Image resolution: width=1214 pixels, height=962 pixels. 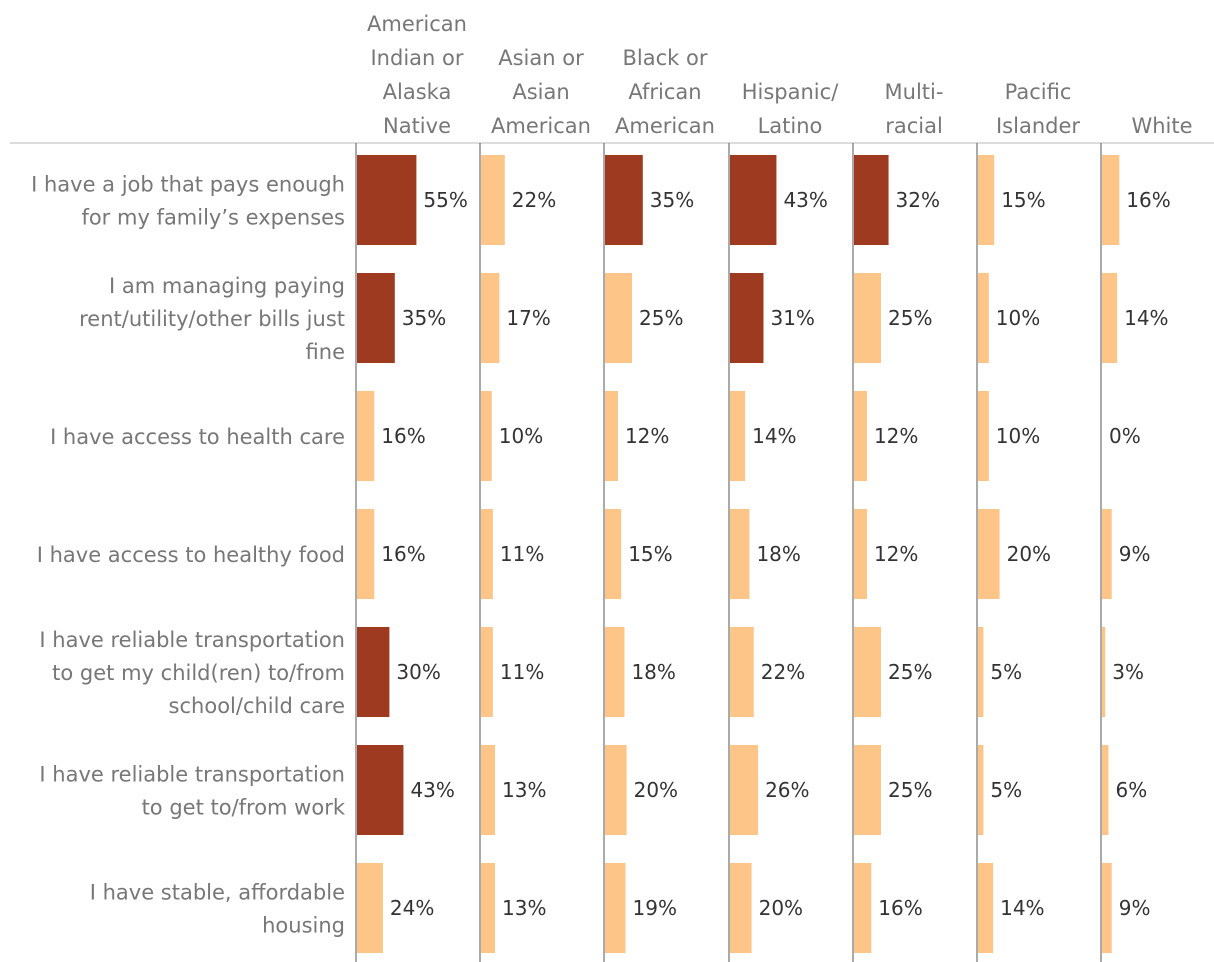 I want to click on row-label-line: to get to/from work, so click(x=244, y=808).